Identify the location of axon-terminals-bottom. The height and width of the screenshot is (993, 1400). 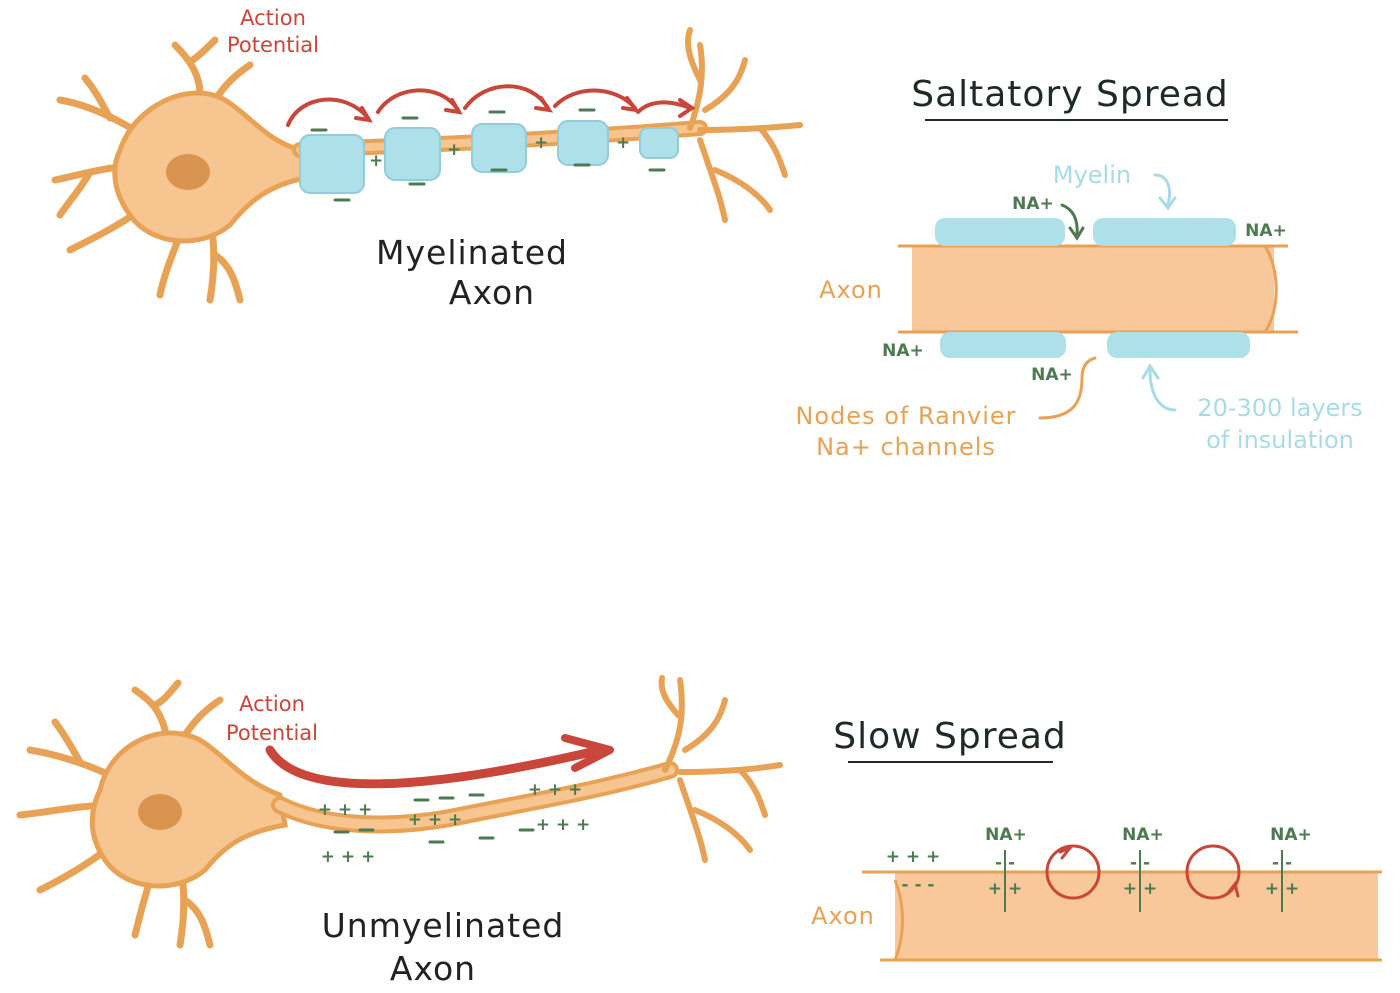
(720, 769).